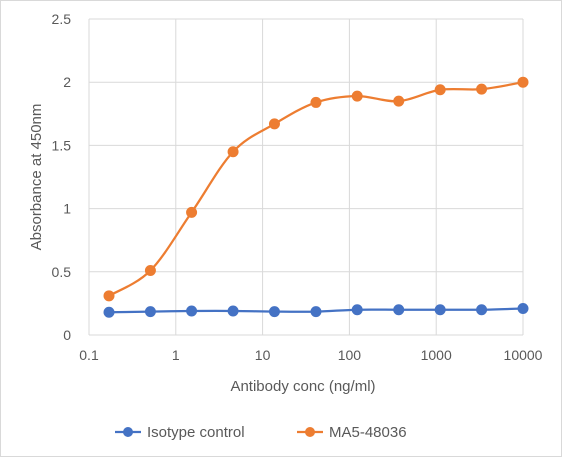 The width and height of the screenshot is (562, 461). What do you see at coordinates (523, 355) in the screenshot?
I see `x-tick-label: 10000` at bounding box center [523, 355].